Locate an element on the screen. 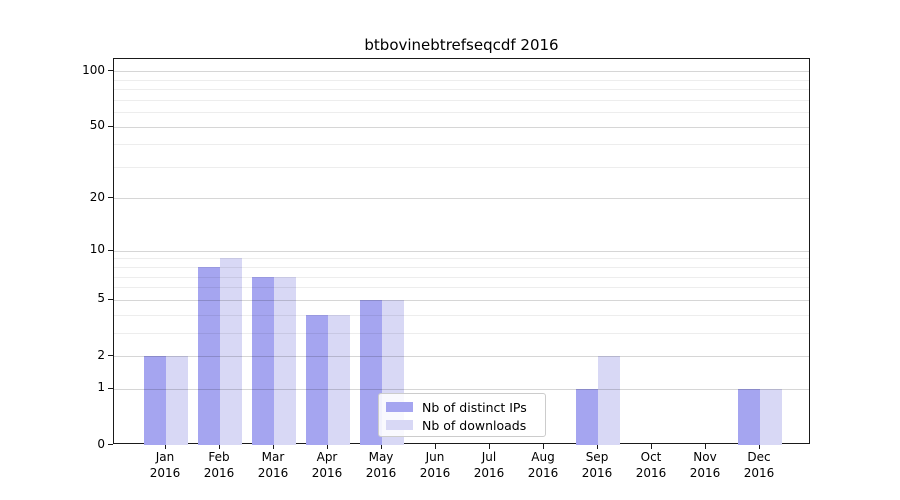 The width and height of the screenshot is (900, 500). x-tick-mark-feb is located at coordinates (219, 446).